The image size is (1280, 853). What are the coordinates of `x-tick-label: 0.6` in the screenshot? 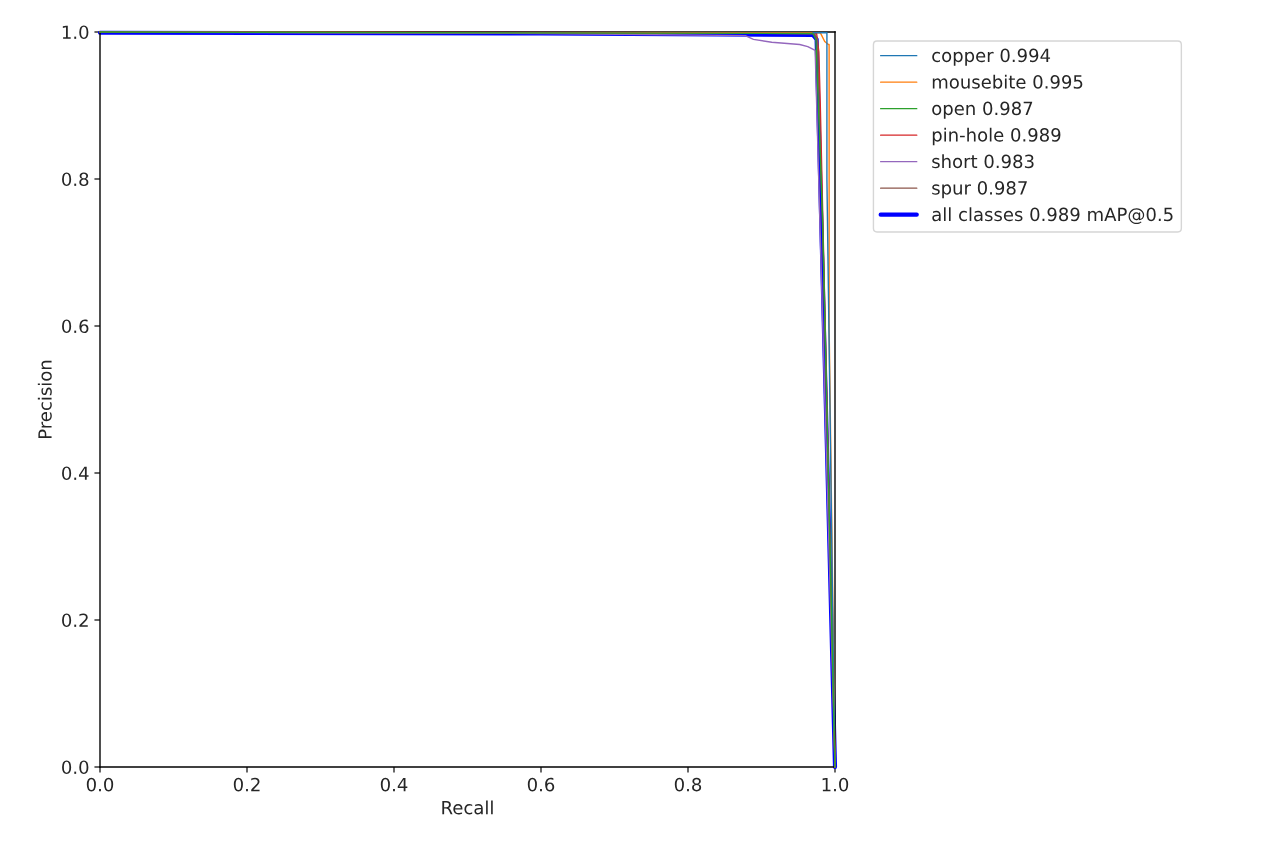 It's located at (541, 784).